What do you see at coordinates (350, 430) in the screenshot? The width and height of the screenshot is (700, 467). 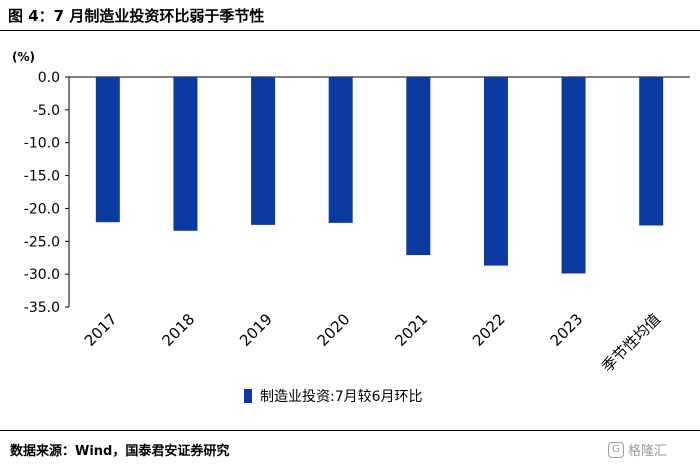 I see `source-rule` at bounding box center [350, 430].